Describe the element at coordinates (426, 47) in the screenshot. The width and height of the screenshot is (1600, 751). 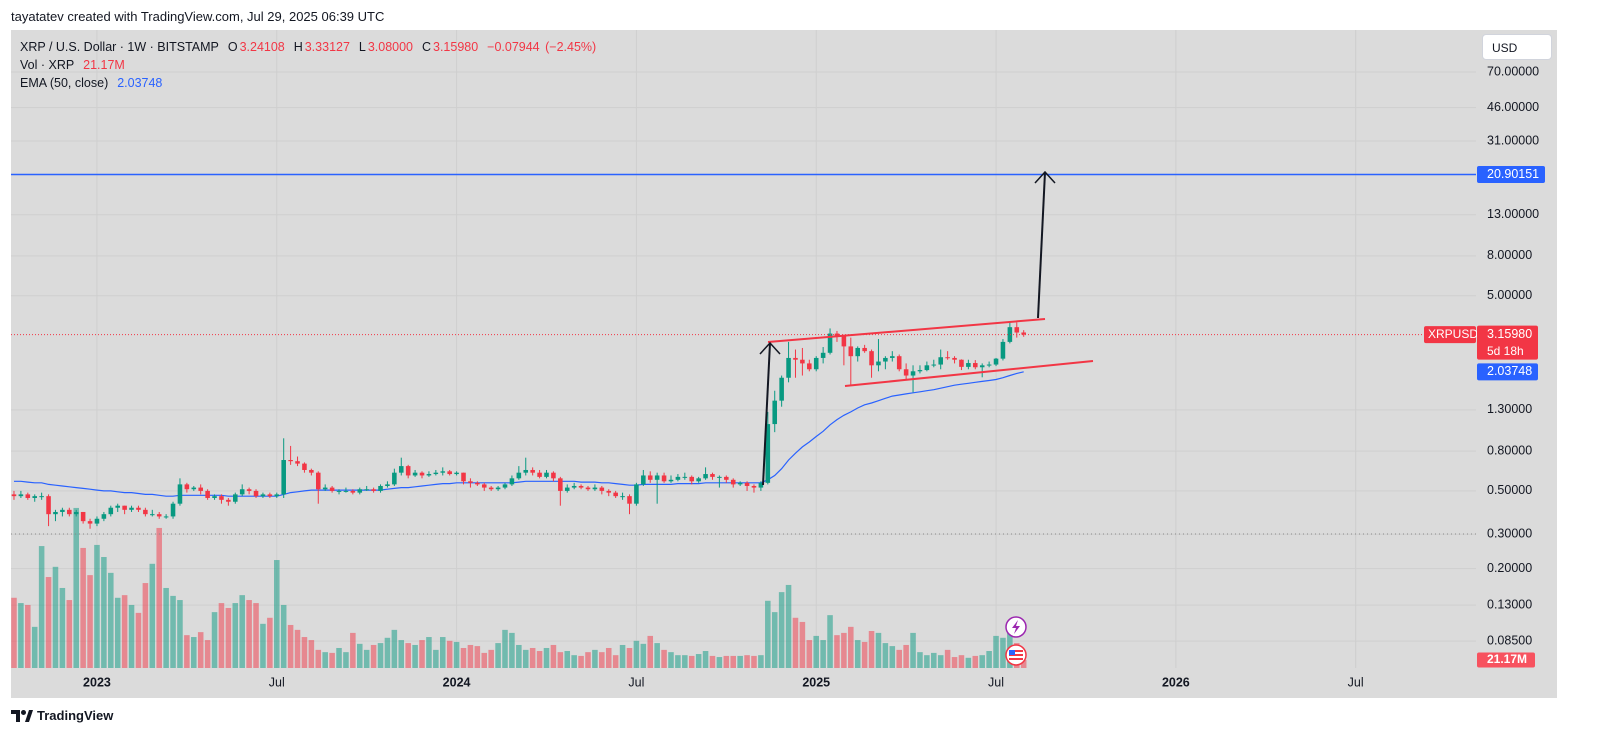
I see `ohlc-letter: C` at that location.